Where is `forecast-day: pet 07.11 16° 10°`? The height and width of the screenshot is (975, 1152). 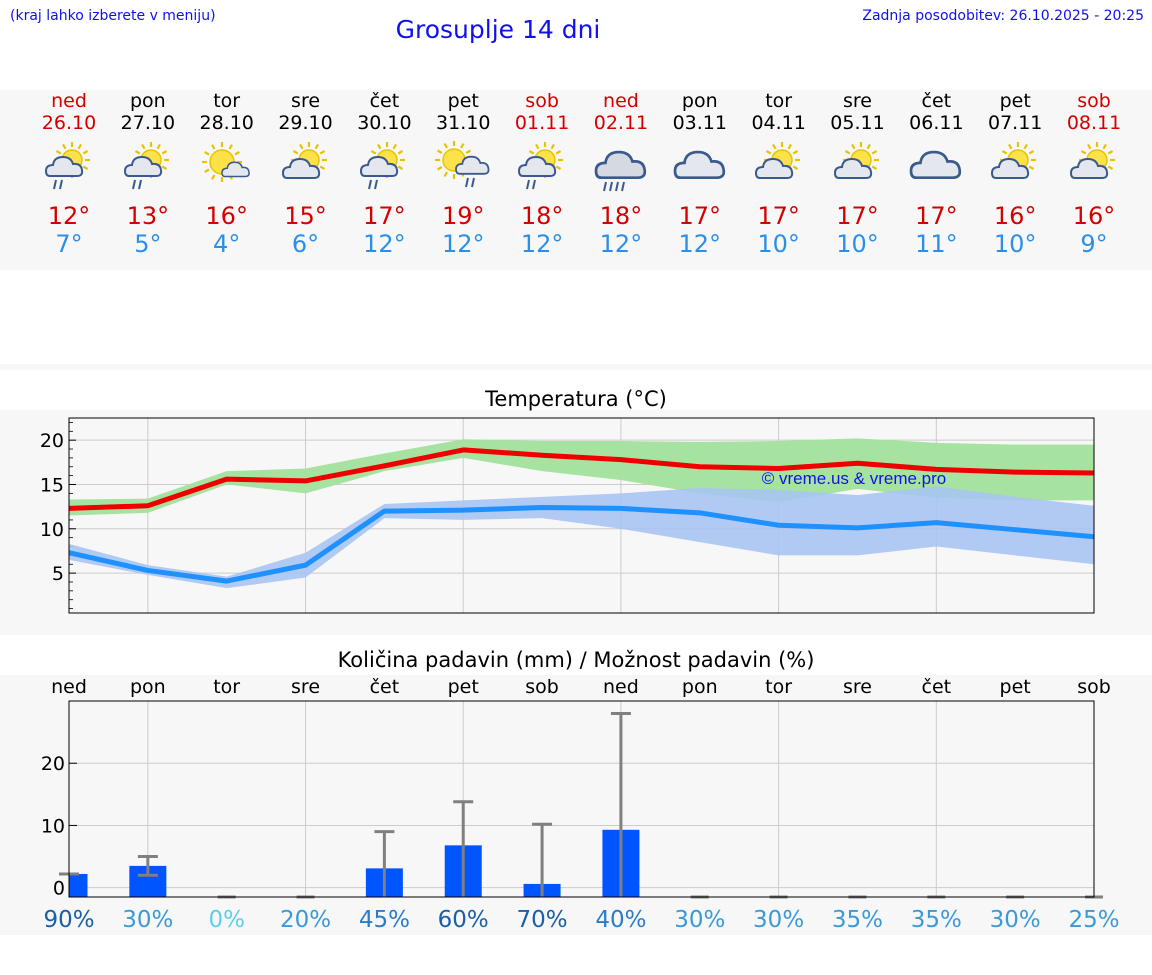
forecast-day: pet 07.11 16° 10° is located at coordinates (1015, 174).